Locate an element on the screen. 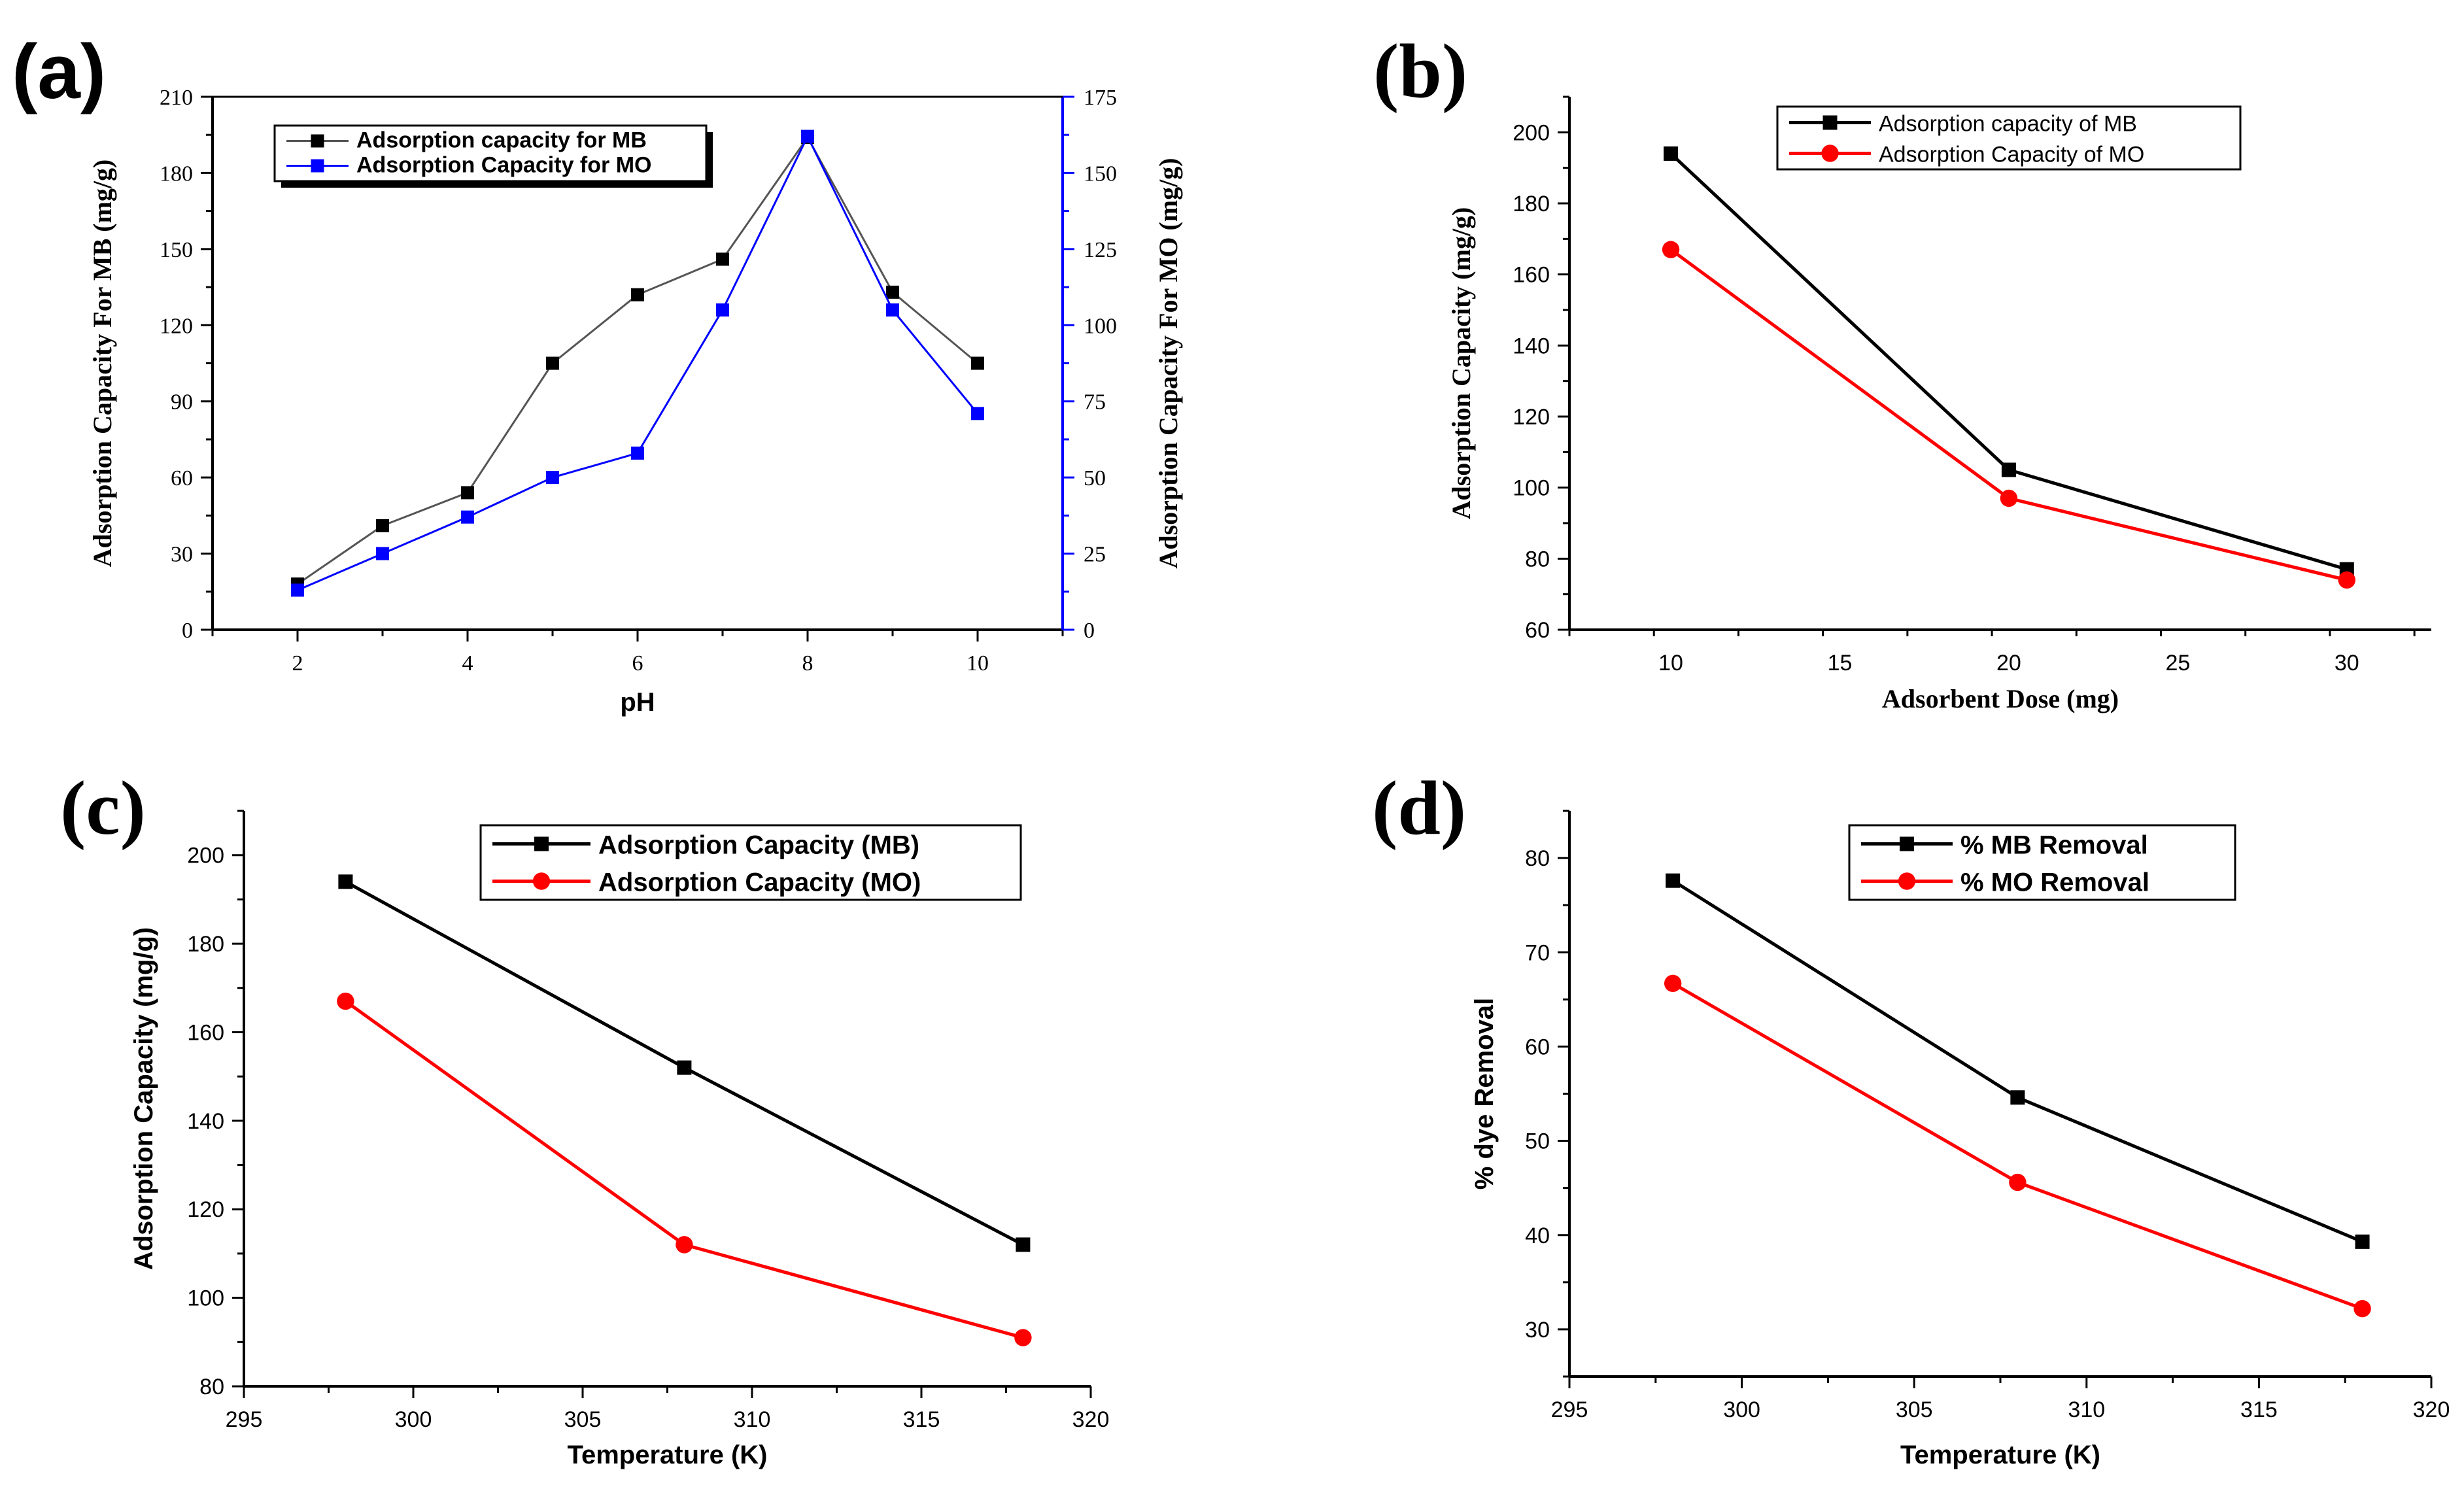 The height and width of the screenshot is (1489, 2464). x-tick-label: 25 is located at coordinates (2177, 663).